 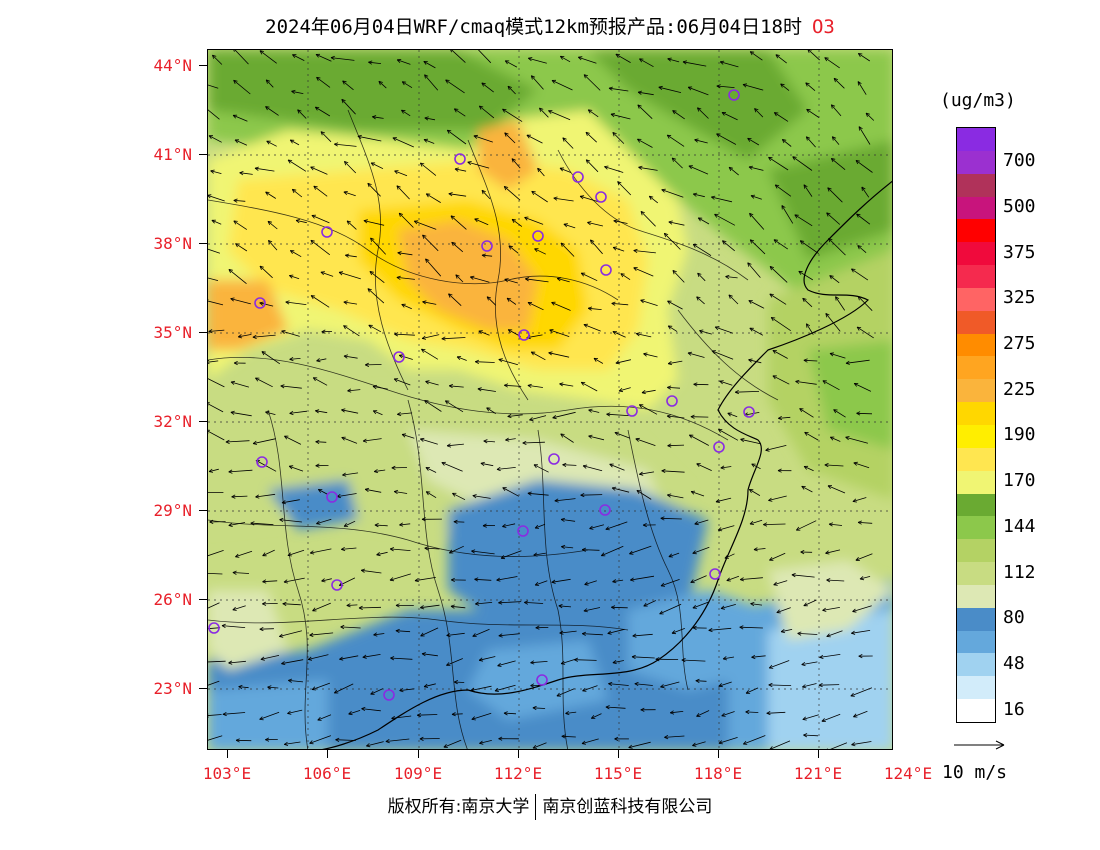 What do you see at coordinates (1019, 252) in the screenshot?
I see `legend-value-375: 375` at bounding box center [1019, 252].